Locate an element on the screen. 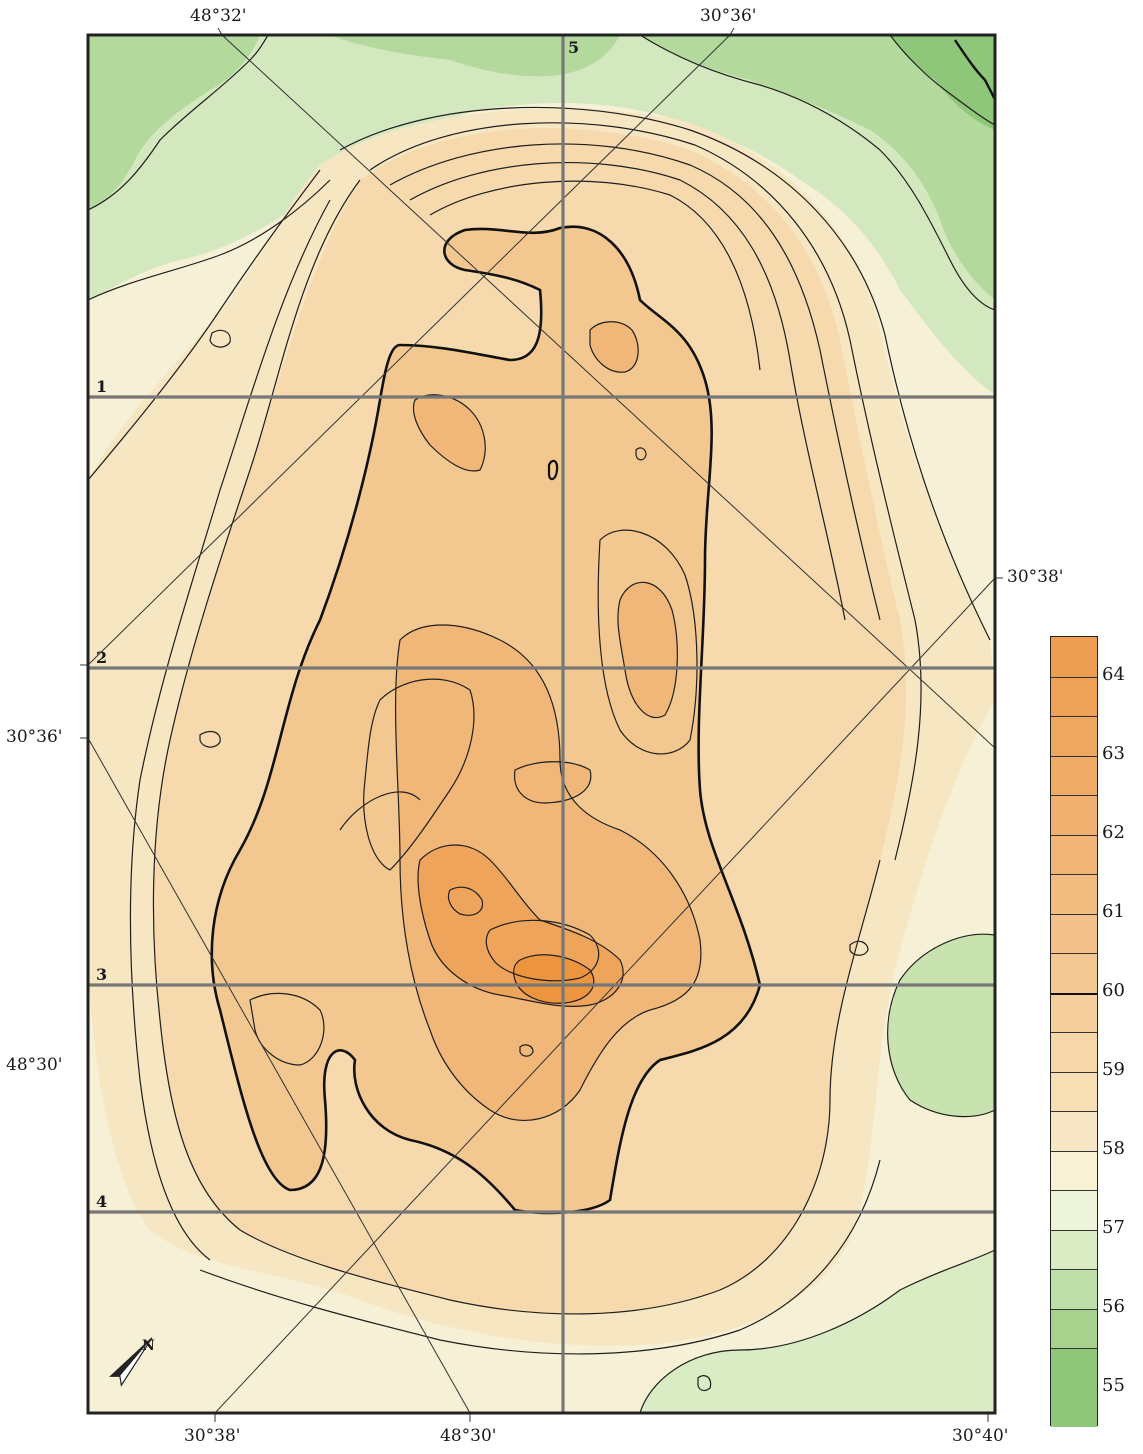 The image size is (1143, 1454). level-61-center is located at coordinates (552, 782).